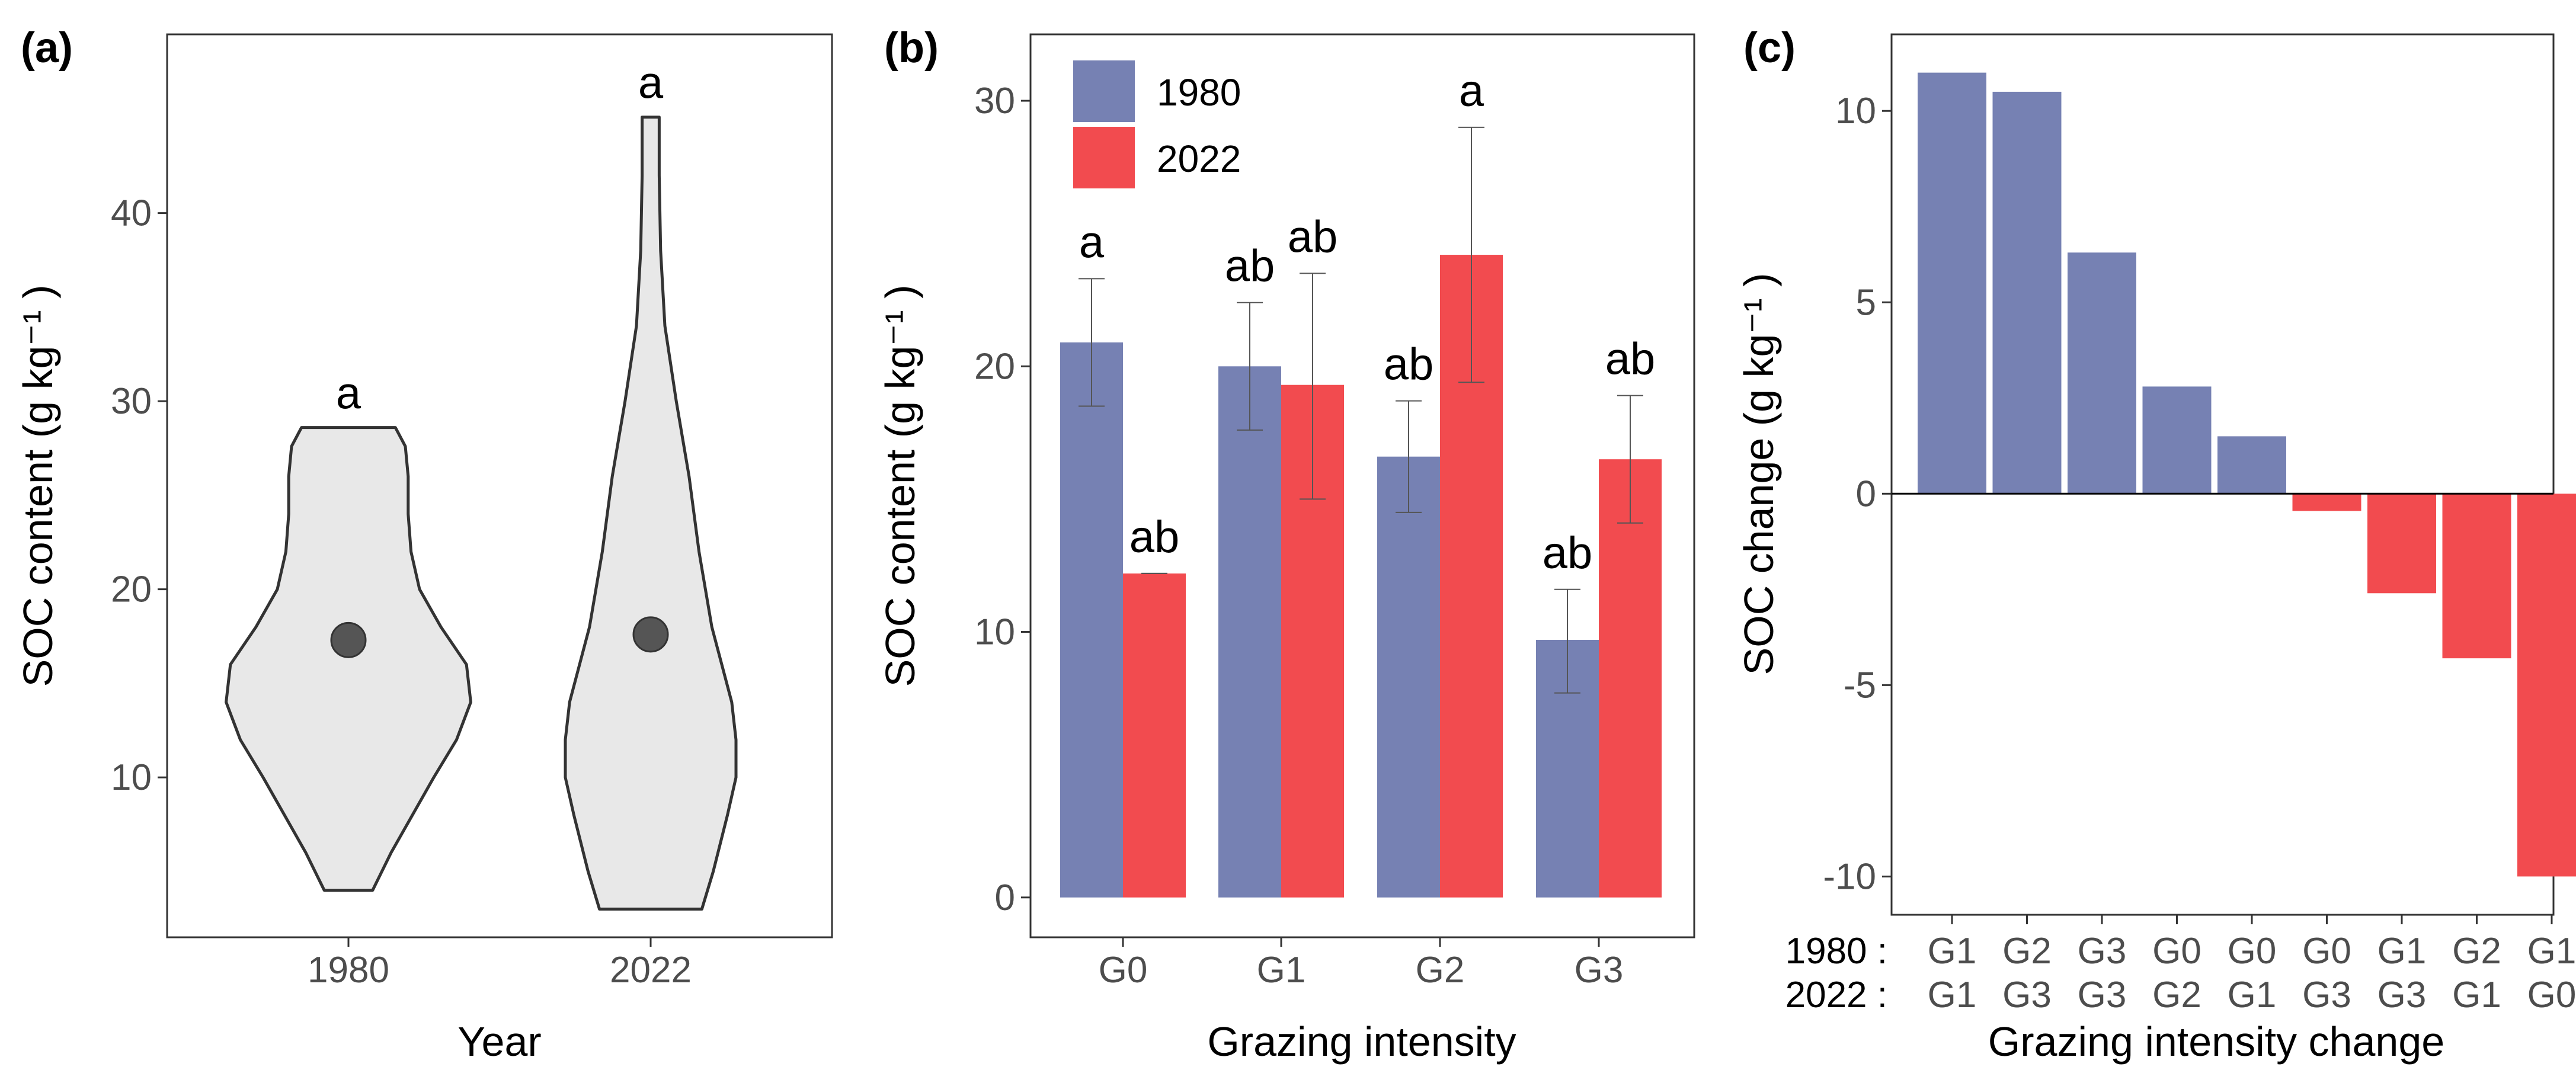 Image resolution: width=2576 pixels, height=1086 pixels. I want to click on panel-a-x-axis: 1980 2022, so click(500, 964).